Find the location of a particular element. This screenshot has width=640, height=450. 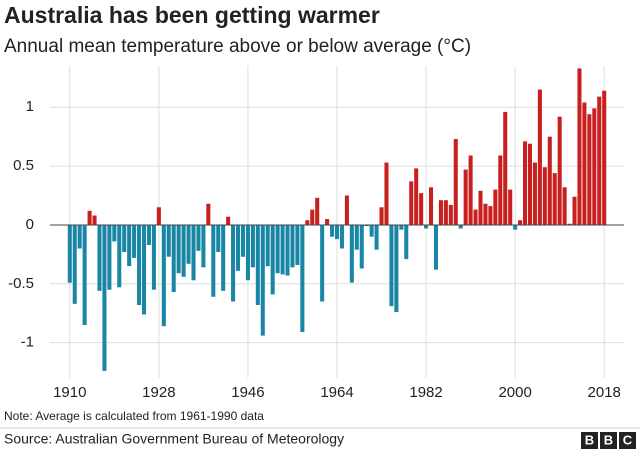

logo-letter: C is located at coordinates (628, 439).